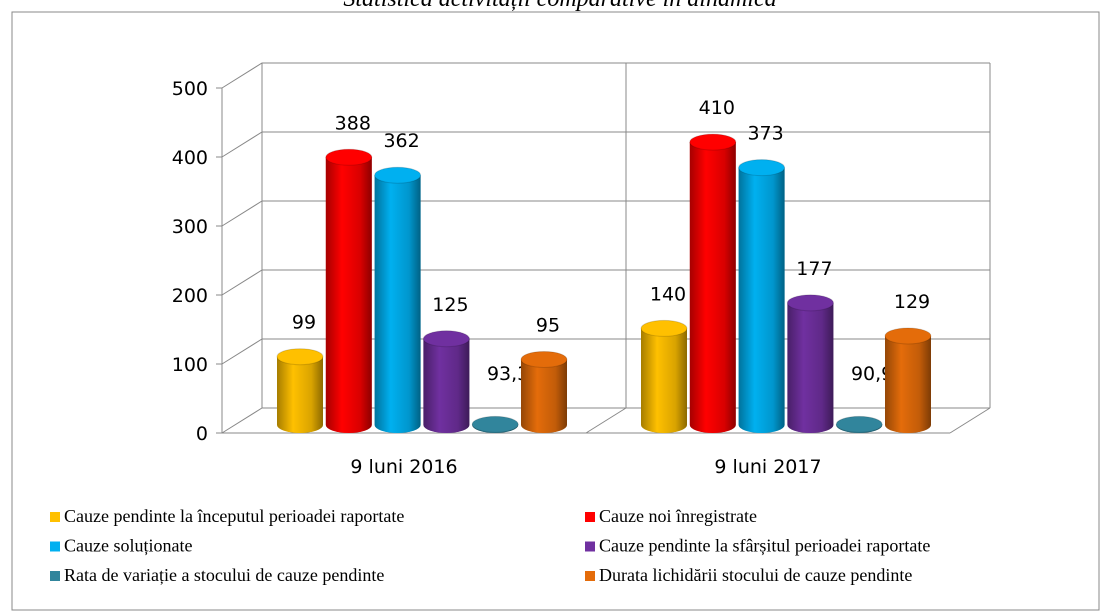 The width and height of the screenshot is (1112, 613). What do you see at coordinates (668, 294) in the screenshot?
I see `data-label: 140` at bounding box center [668, 294].